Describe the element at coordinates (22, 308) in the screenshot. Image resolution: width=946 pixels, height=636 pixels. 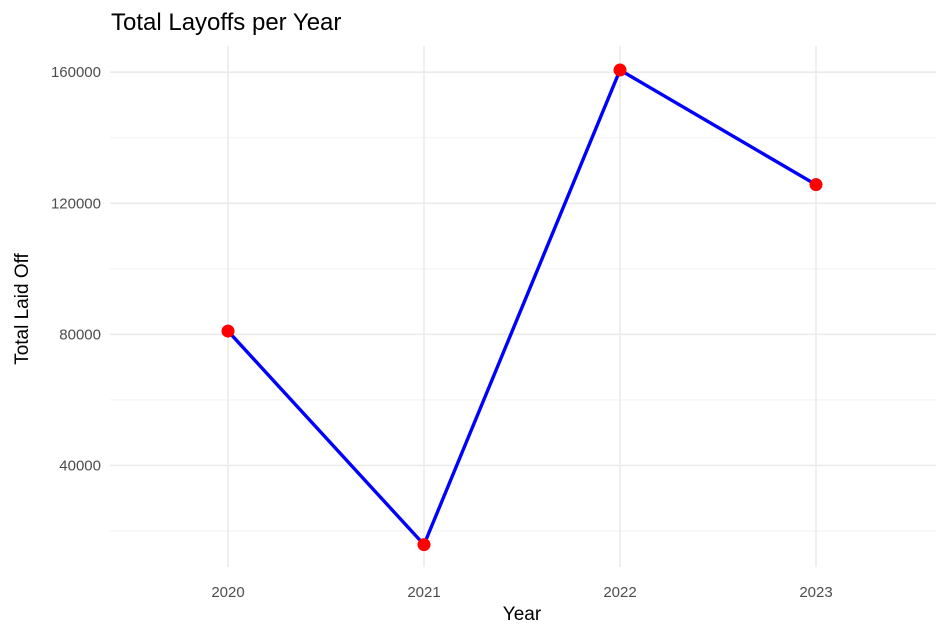
I see `y-axis-title: Total Laid Off` at that location.